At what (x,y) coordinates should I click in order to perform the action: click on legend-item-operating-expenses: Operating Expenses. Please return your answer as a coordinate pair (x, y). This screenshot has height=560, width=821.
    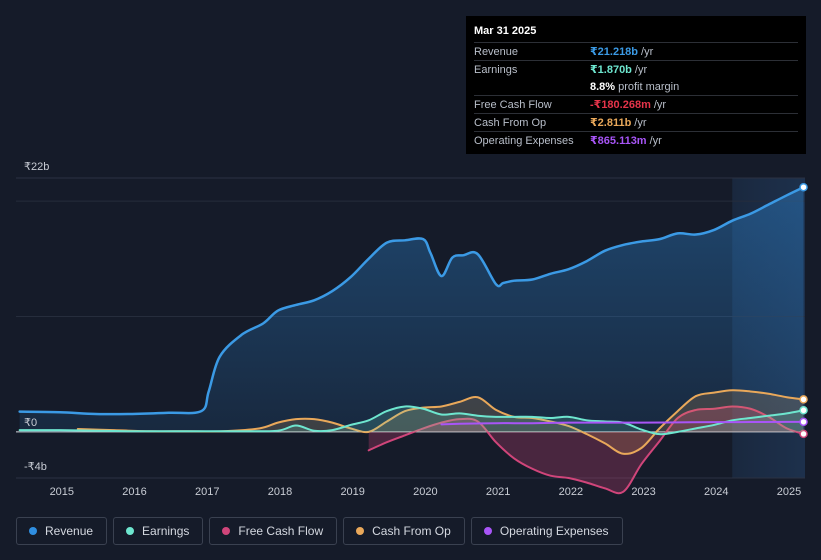
    Looking at the image, I should click on (546, 531).